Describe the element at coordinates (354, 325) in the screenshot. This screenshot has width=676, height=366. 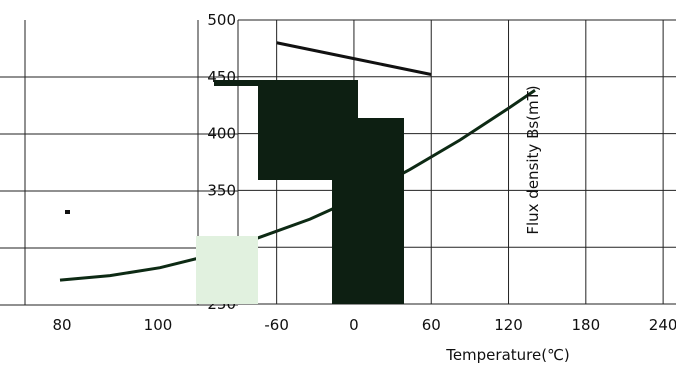
I see `x-tick-label: 0` at that location.